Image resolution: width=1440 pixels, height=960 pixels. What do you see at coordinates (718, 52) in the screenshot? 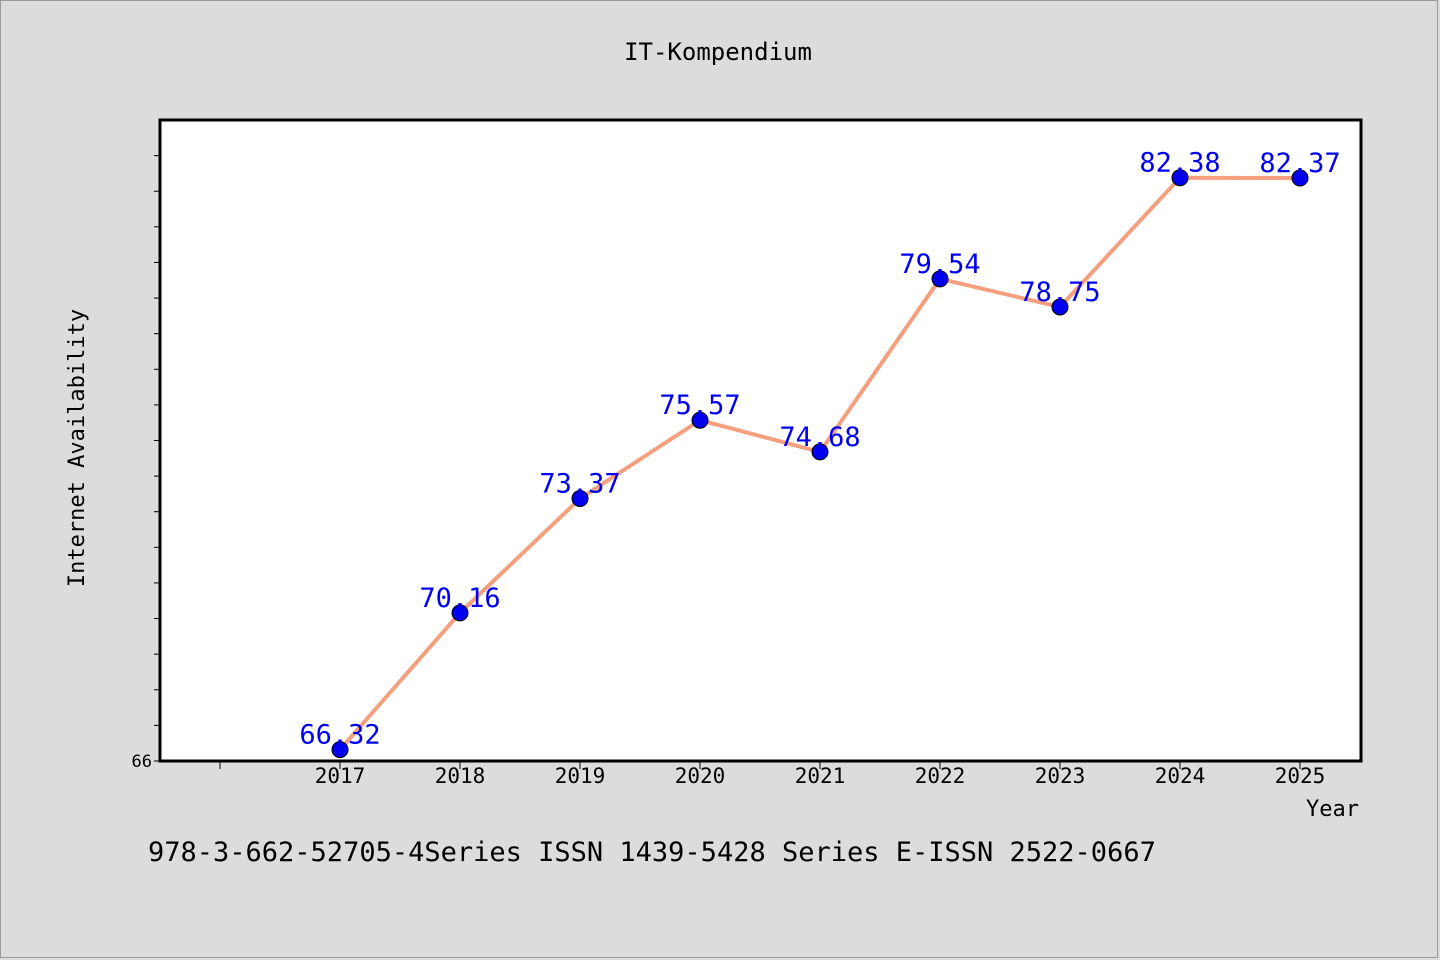
I see `chart-title: IT-Kompendium` at bounding box center [718, 52].